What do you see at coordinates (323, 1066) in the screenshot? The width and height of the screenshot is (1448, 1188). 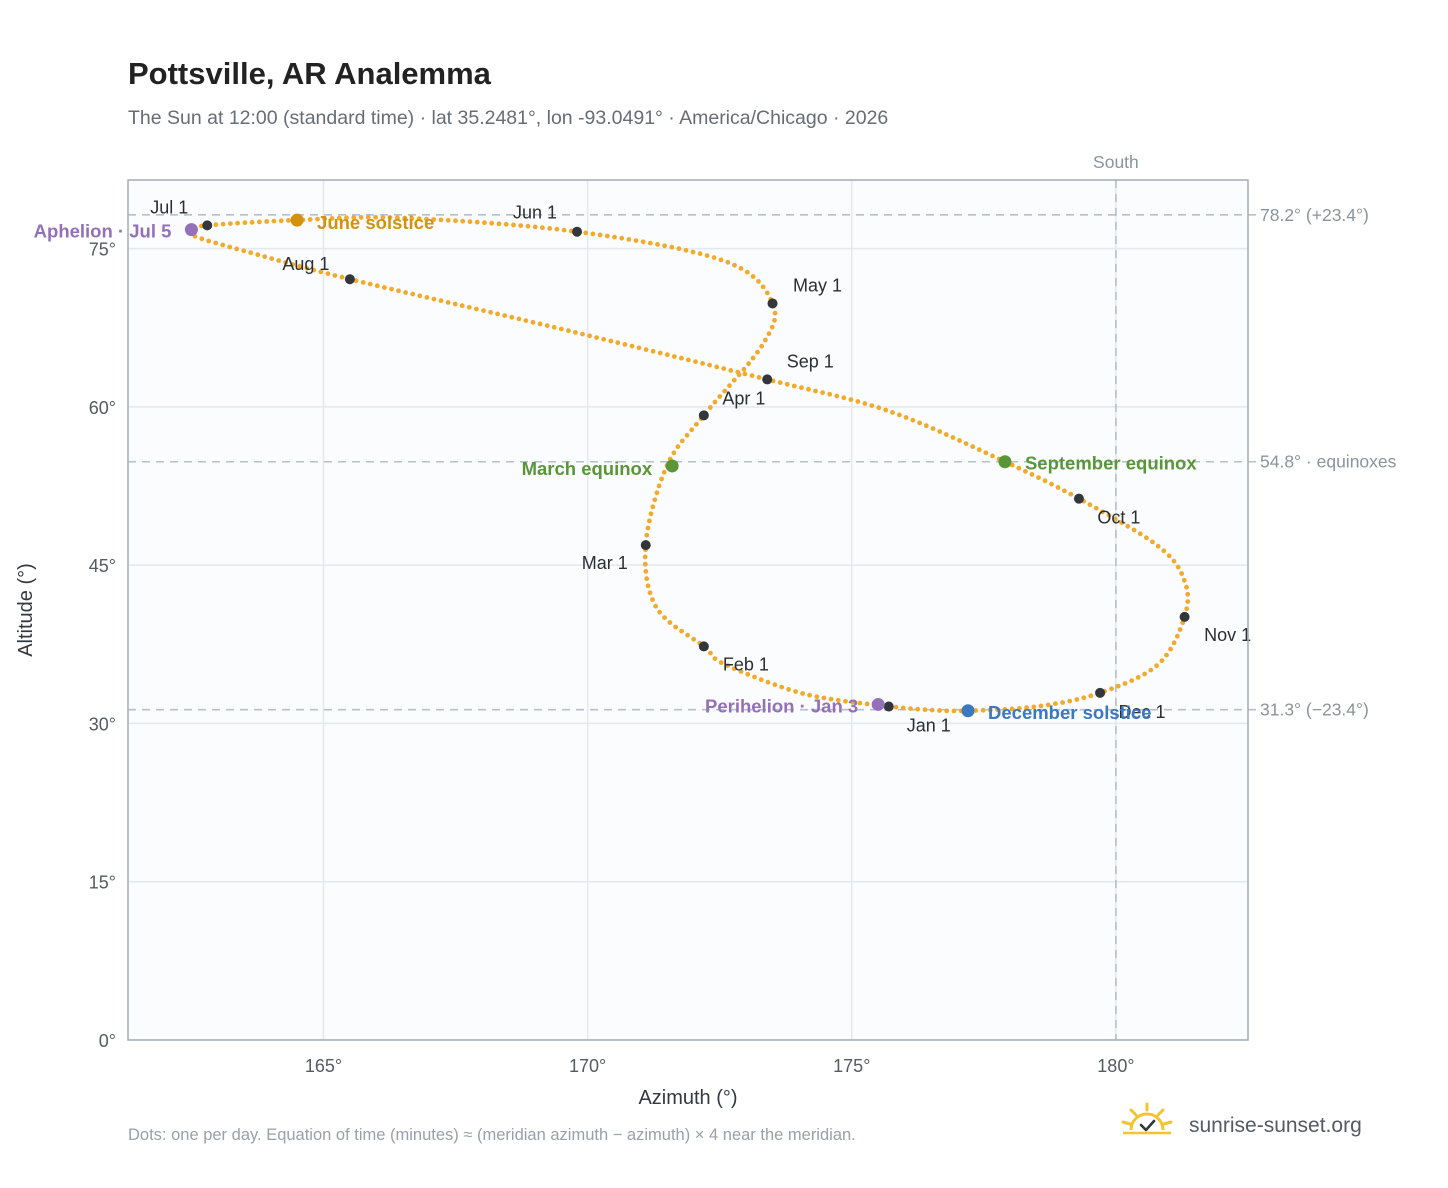 I see `x-tick-label: 165°` at bounding box center [323, 1066].